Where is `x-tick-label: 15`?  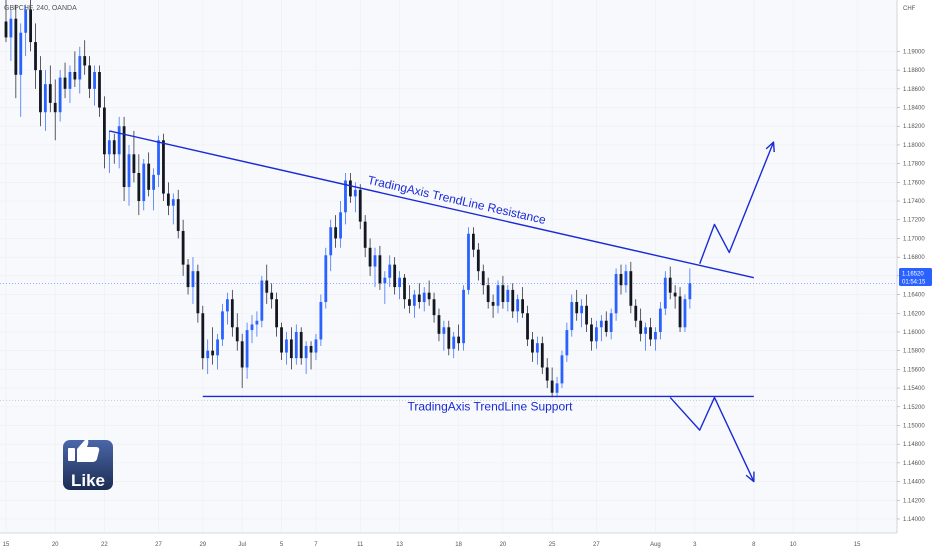 x-tick-label: 15 is located at coordinates (857, 545).